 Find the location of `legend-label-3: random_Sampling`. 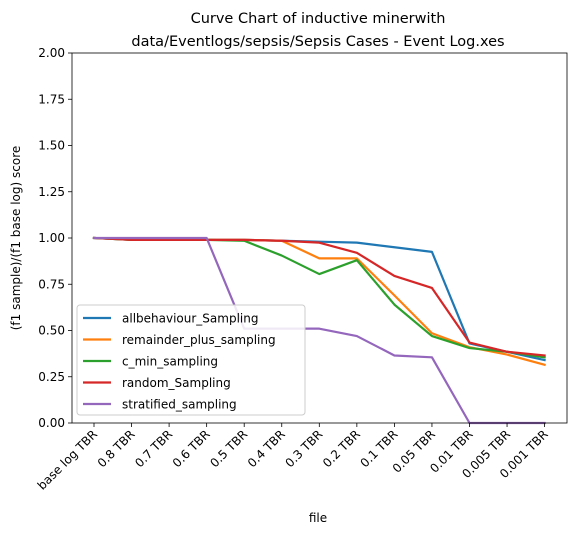

legend-label-3: random_Sampling is located at coordinates (176, 383).